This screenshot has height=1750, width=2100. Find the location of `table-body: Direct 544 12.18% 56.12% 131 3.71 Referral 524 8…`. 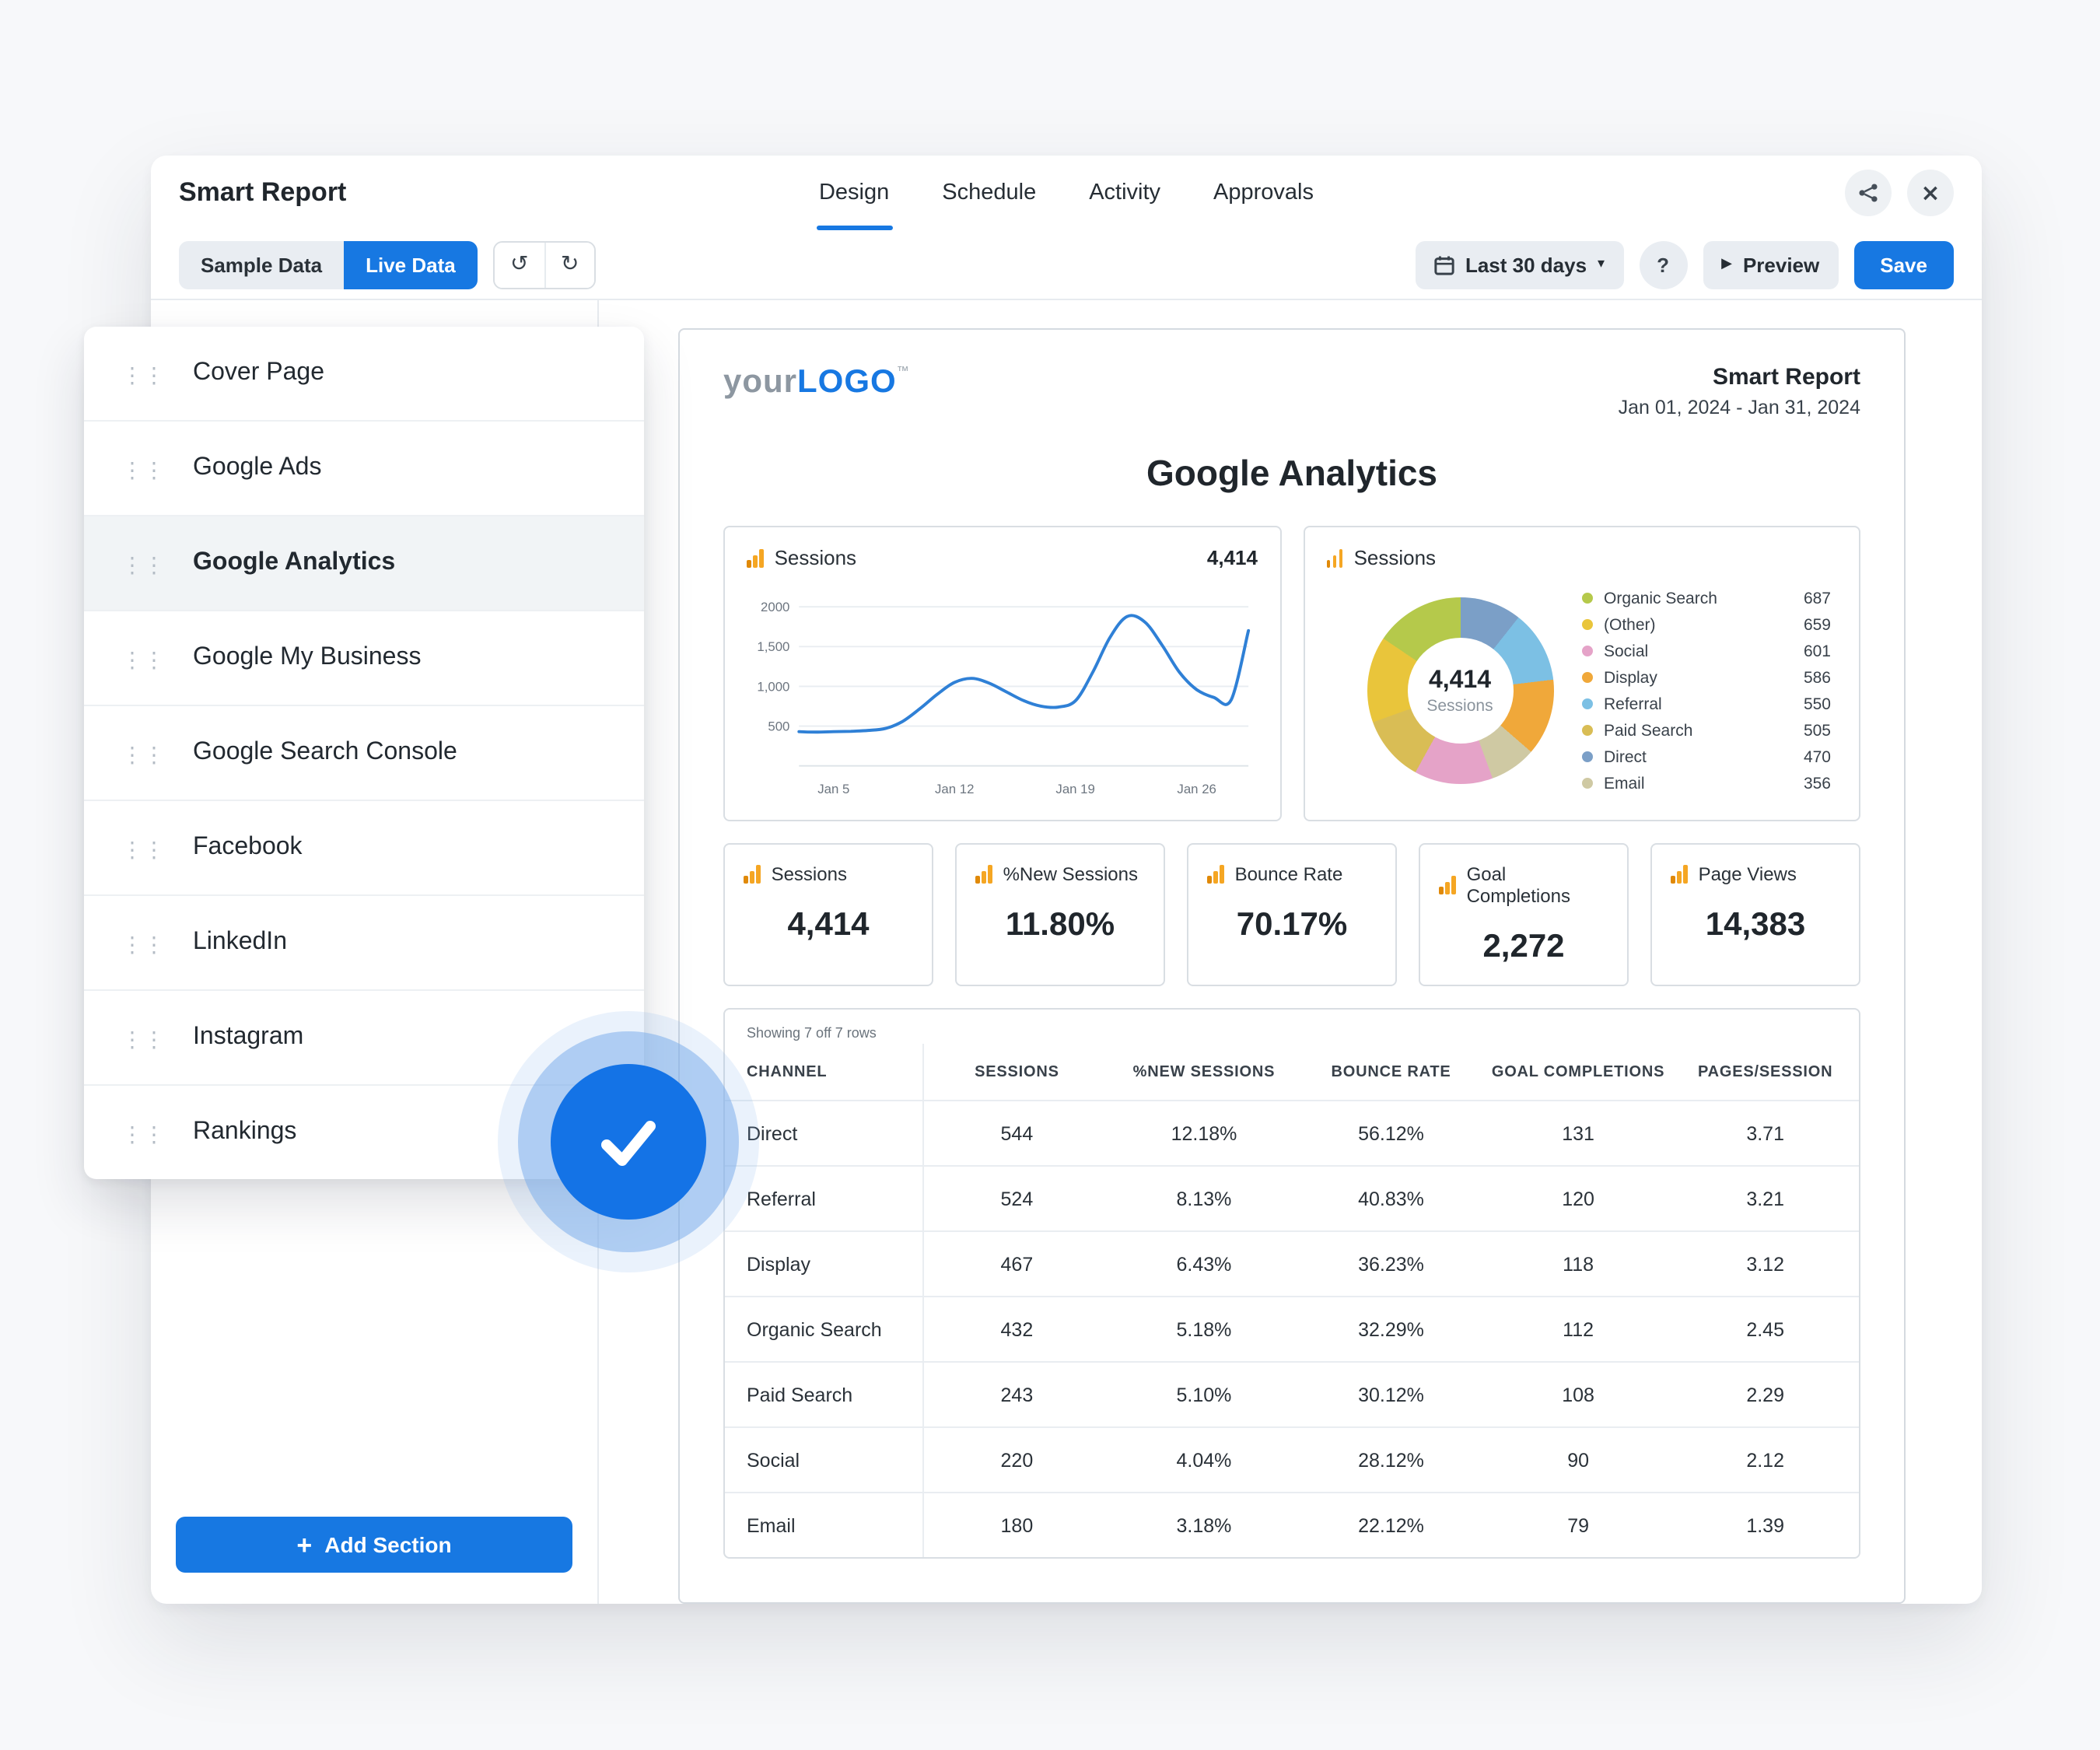

table-body: Direct 544 12.18% 56.12% 131 3.71 Referral 524 8… is located at coordinates (1292, 1328).